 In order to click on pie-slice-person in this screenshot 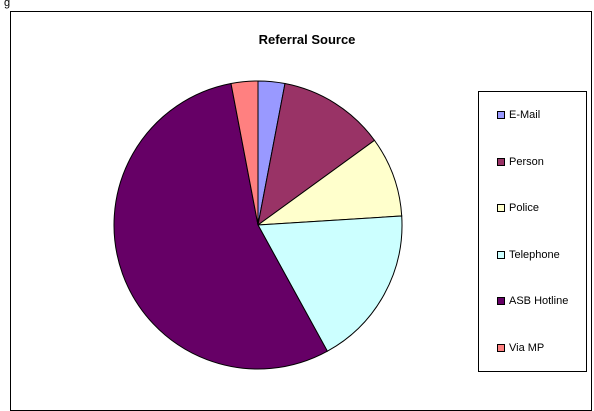, I will do `click(316, 154)`.